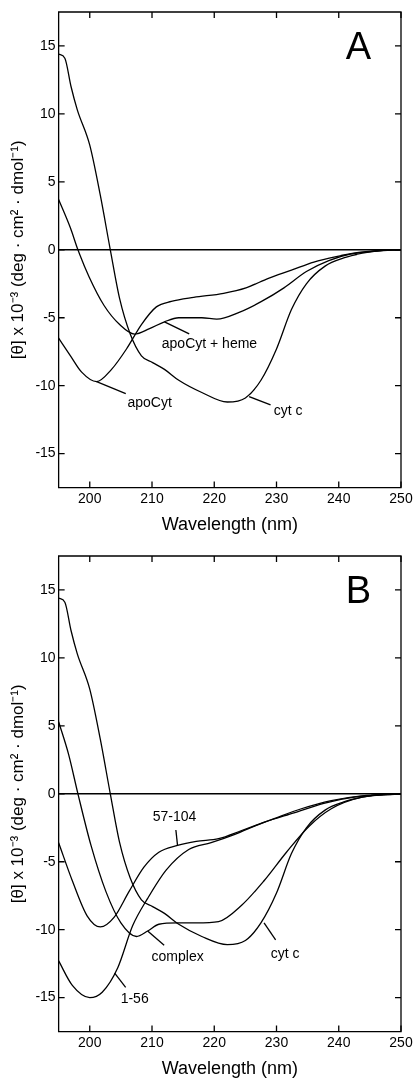 The height and width of the screenshot is (1089, 417). Describe the element at coordinates (177, 955) in the screenshot. I see `annotation: complex` at that location.